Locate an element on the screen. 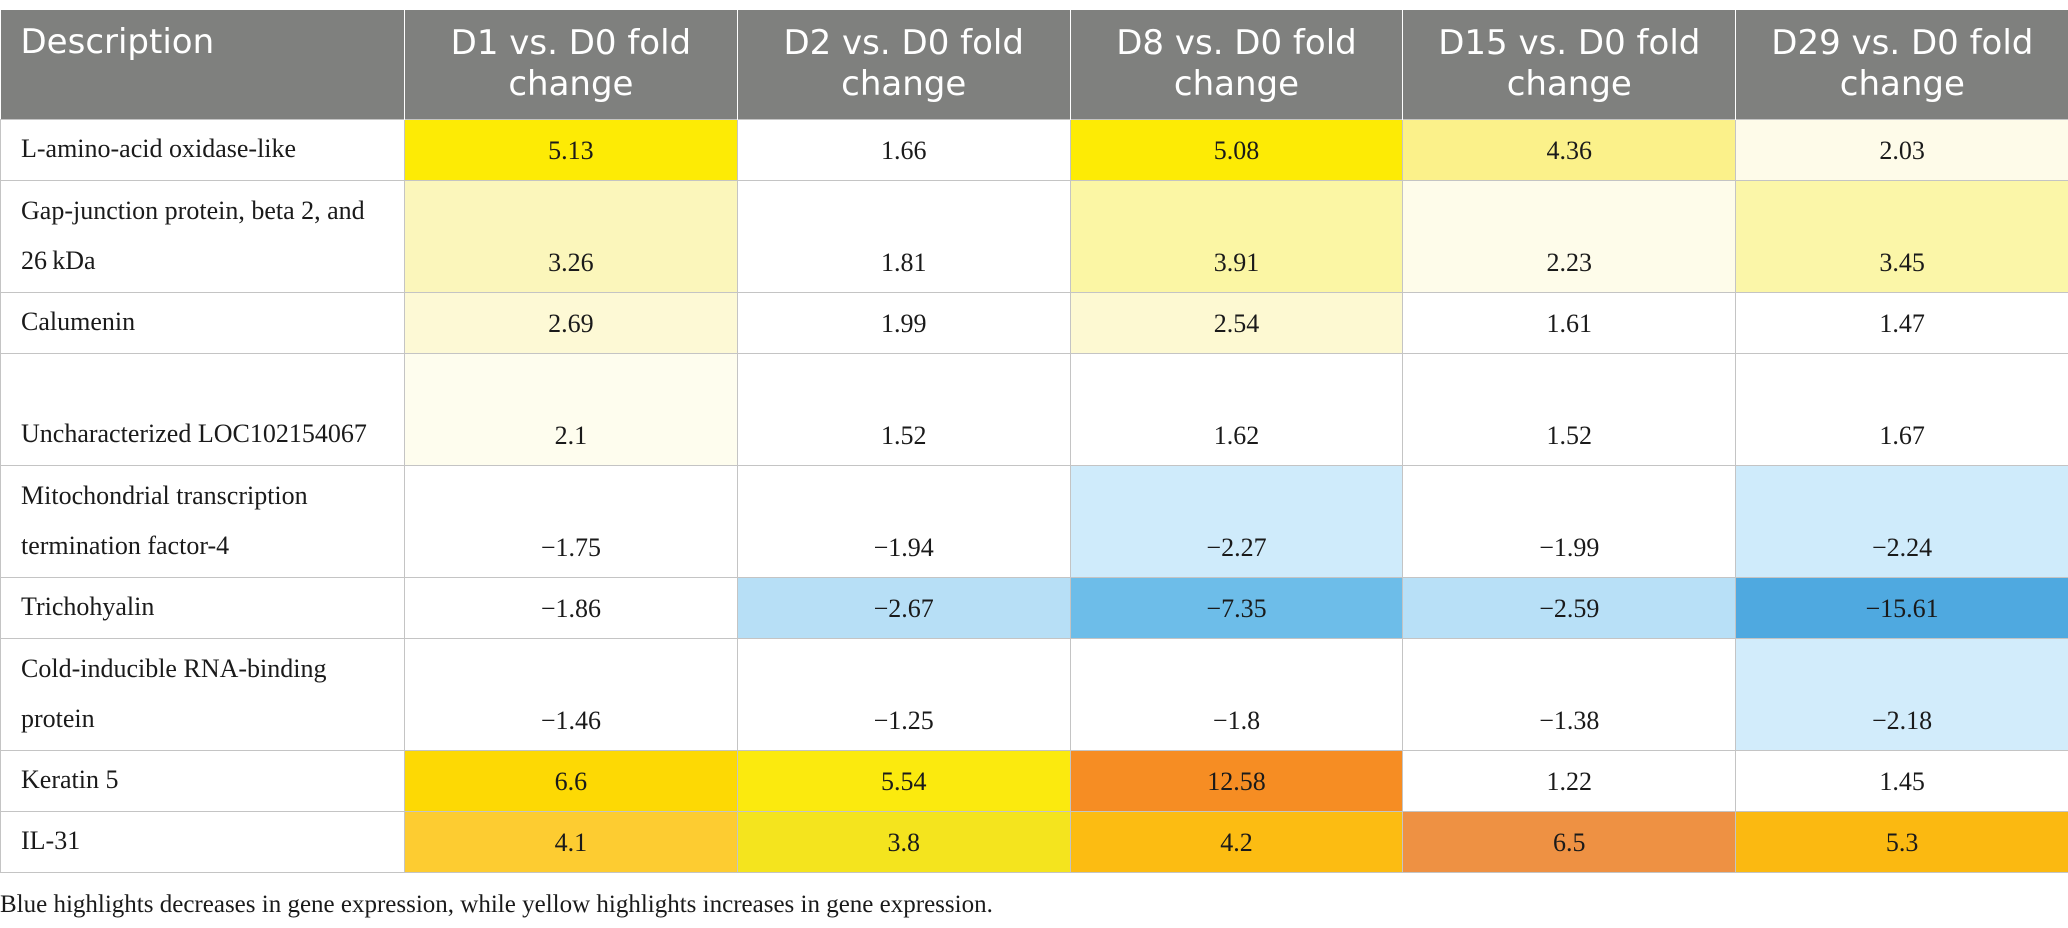  value-cell: −1.25 is located at coordinates (903, 694).